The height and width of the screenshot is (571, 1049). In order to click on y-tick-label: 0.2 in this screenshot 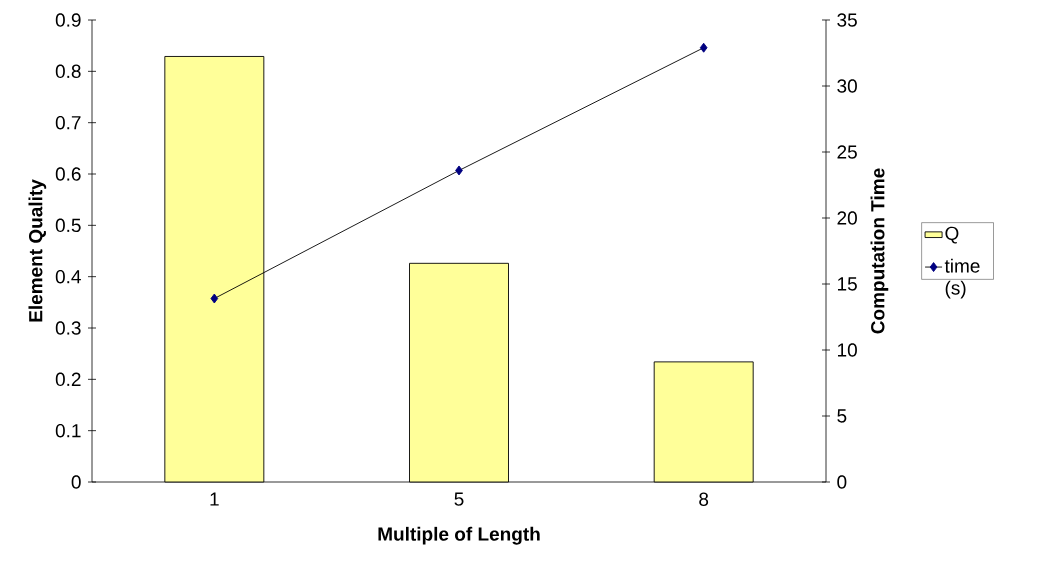, I will do `click(68, 379)`.